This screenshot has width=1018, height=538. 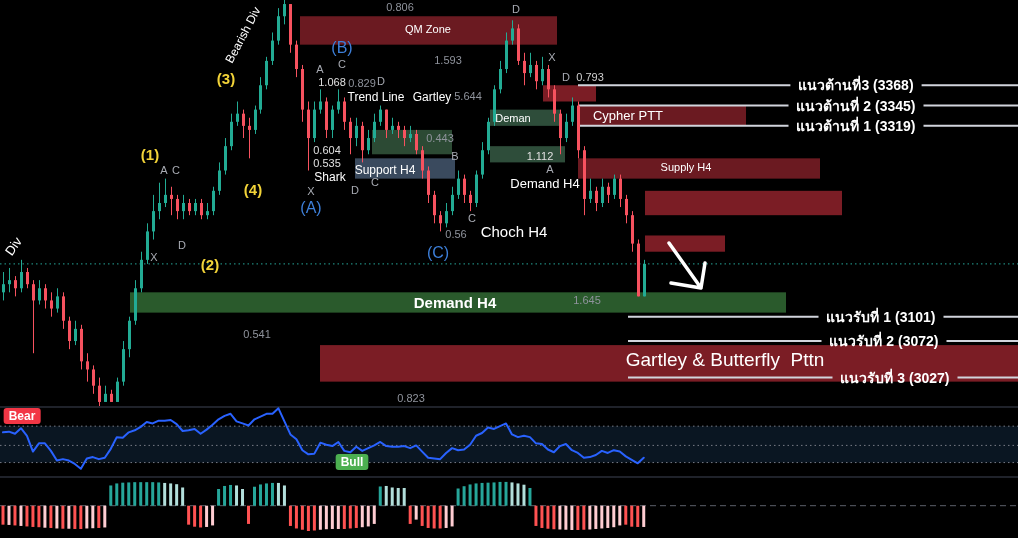 I want to click on annotation: (A), so click(x=311, y=207).